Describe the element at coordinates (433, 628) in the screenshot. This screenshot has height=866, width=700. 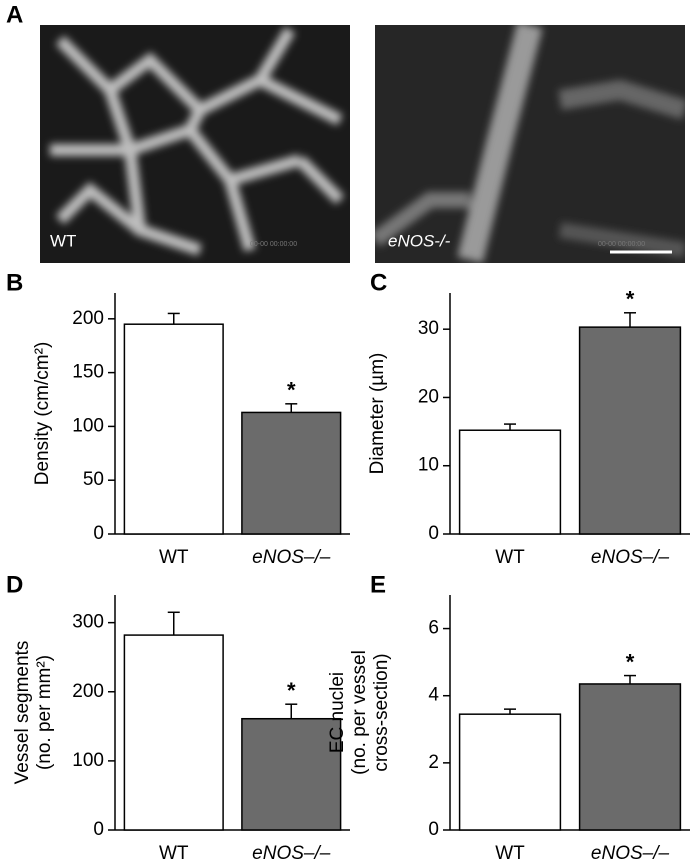
I see `y-tick-label: 6` at that location.